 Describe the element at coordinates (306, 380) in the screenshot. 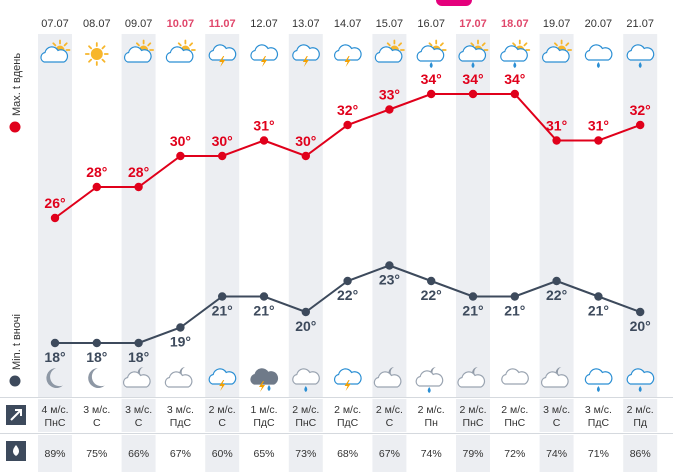

I see `rain-cloud-icon` at that location.